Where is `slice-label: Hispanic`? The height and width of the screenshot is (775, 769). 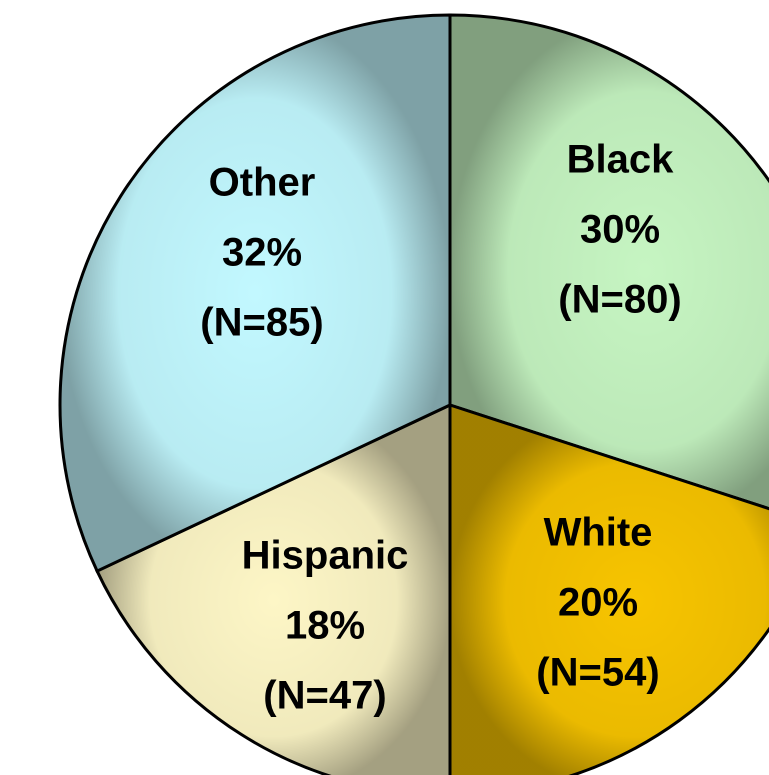 slice-label: Hispanic is located at coordinates (325, 556).